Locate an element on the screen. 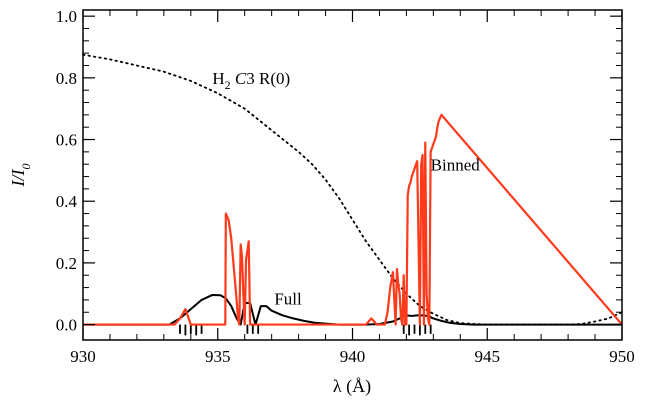 This screenshot has width=645, height=403. binned-label: Binned is located at coordinates (456, 164).